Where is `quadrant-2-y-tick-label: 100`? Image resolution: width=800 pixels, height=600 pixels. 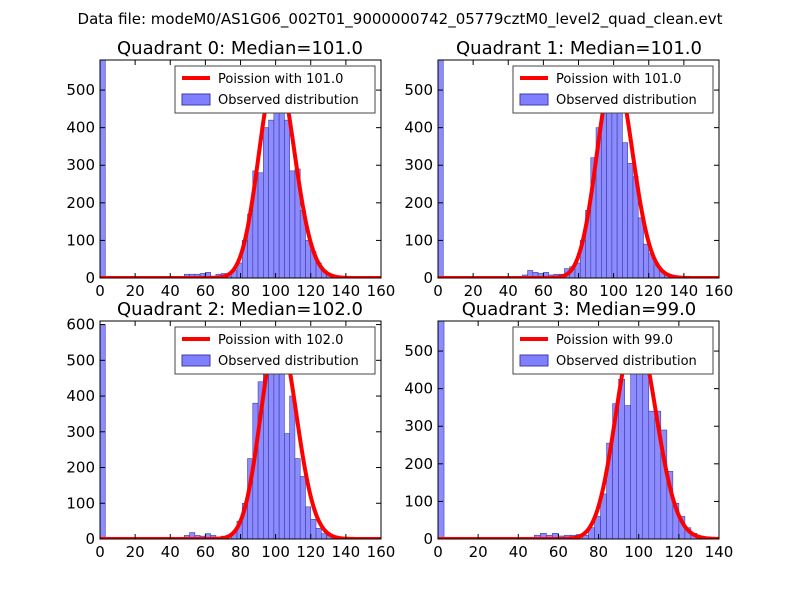
quadrant-2-y-tick-label: 100 is located at coordinates (80, 503).